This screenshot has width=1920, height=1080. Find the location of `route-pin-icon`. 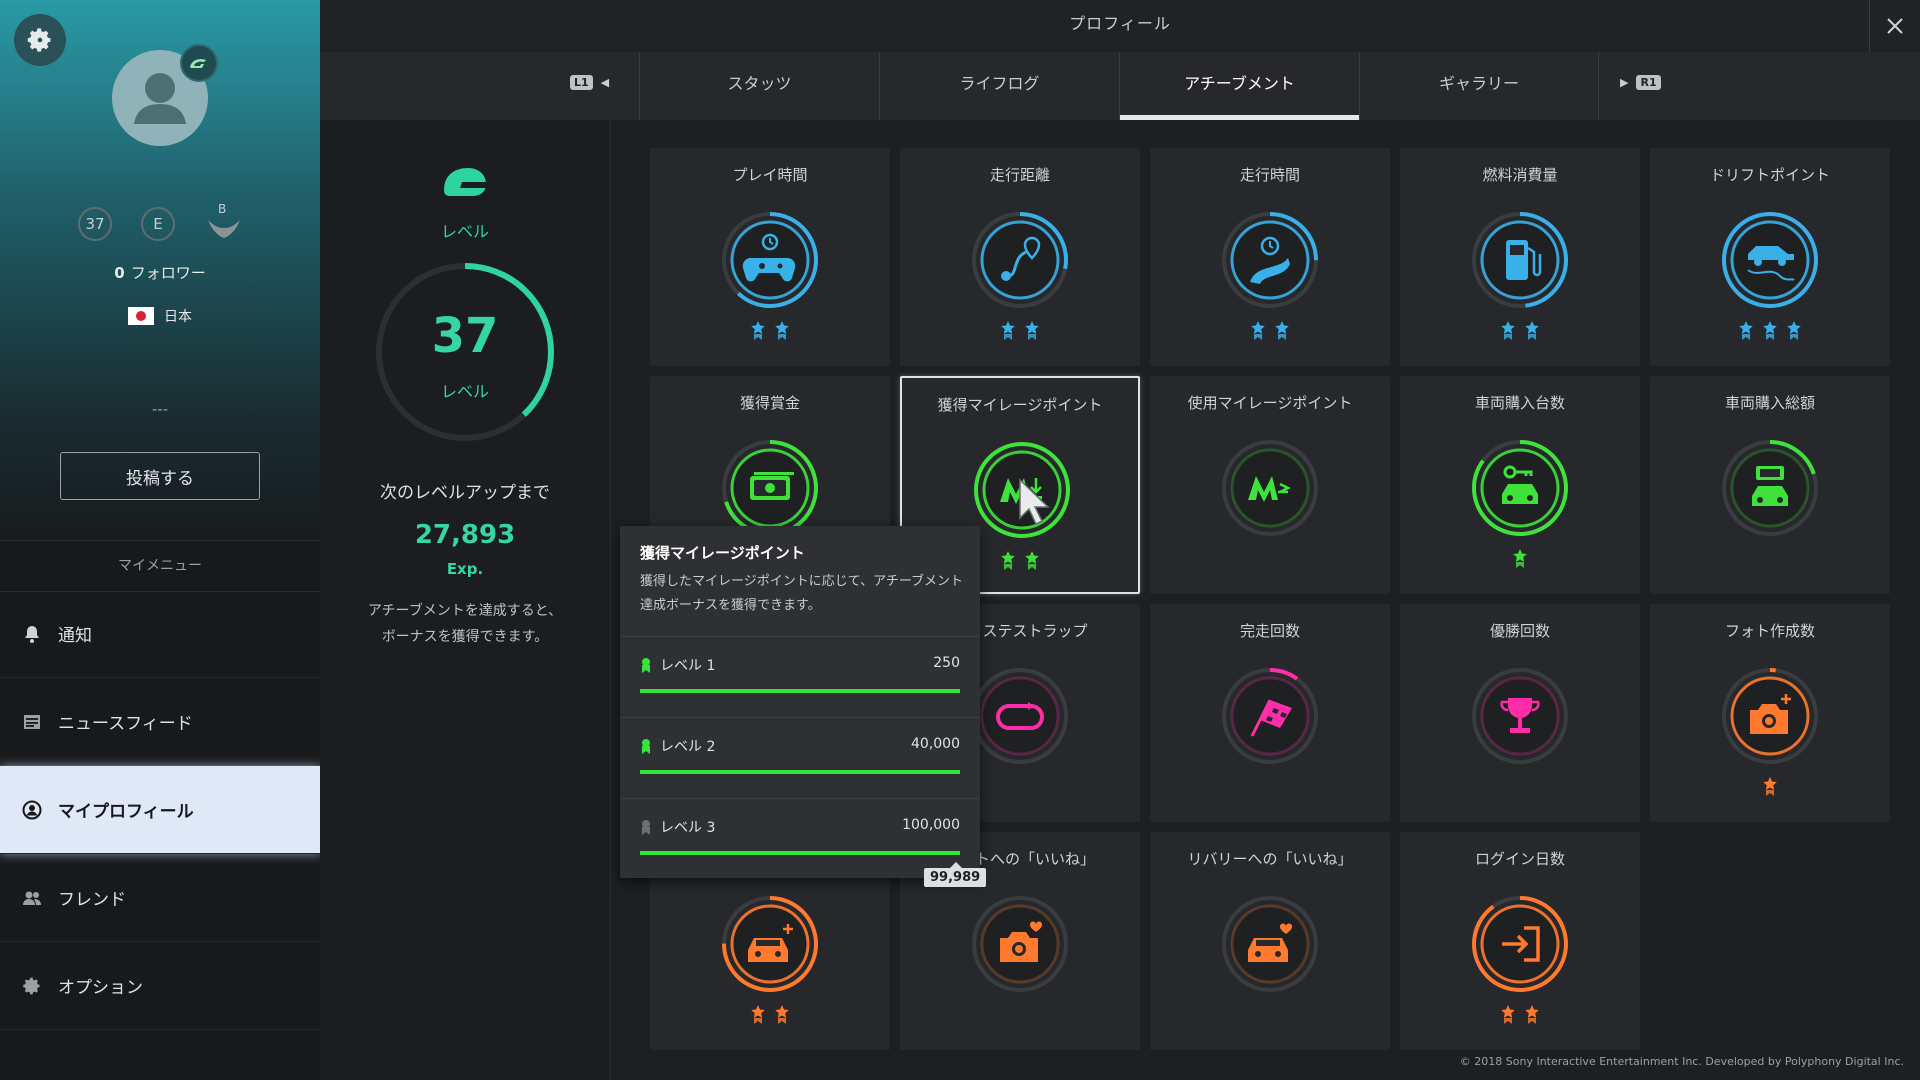

route-pin-icon is located at coordinates (1020, 260).